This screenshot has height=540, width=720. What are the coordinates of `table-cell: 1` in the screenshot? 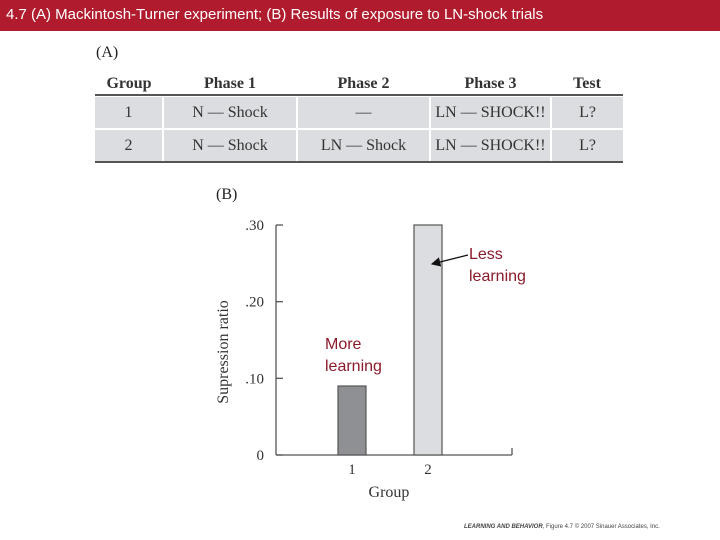 It's located at (129, 113).